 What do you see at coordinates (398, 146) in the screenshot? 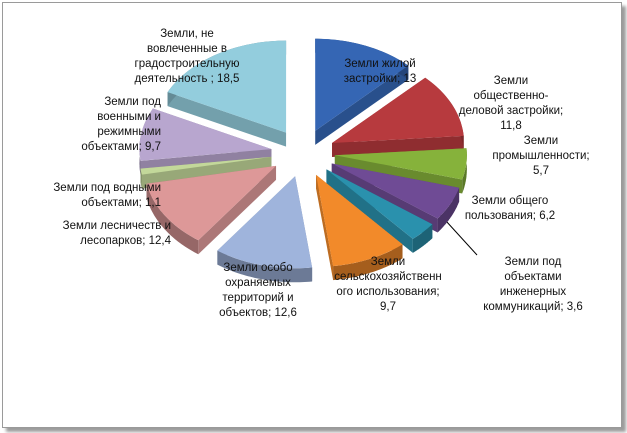
I see `slice-side-business` at bounding box center [398, 146].